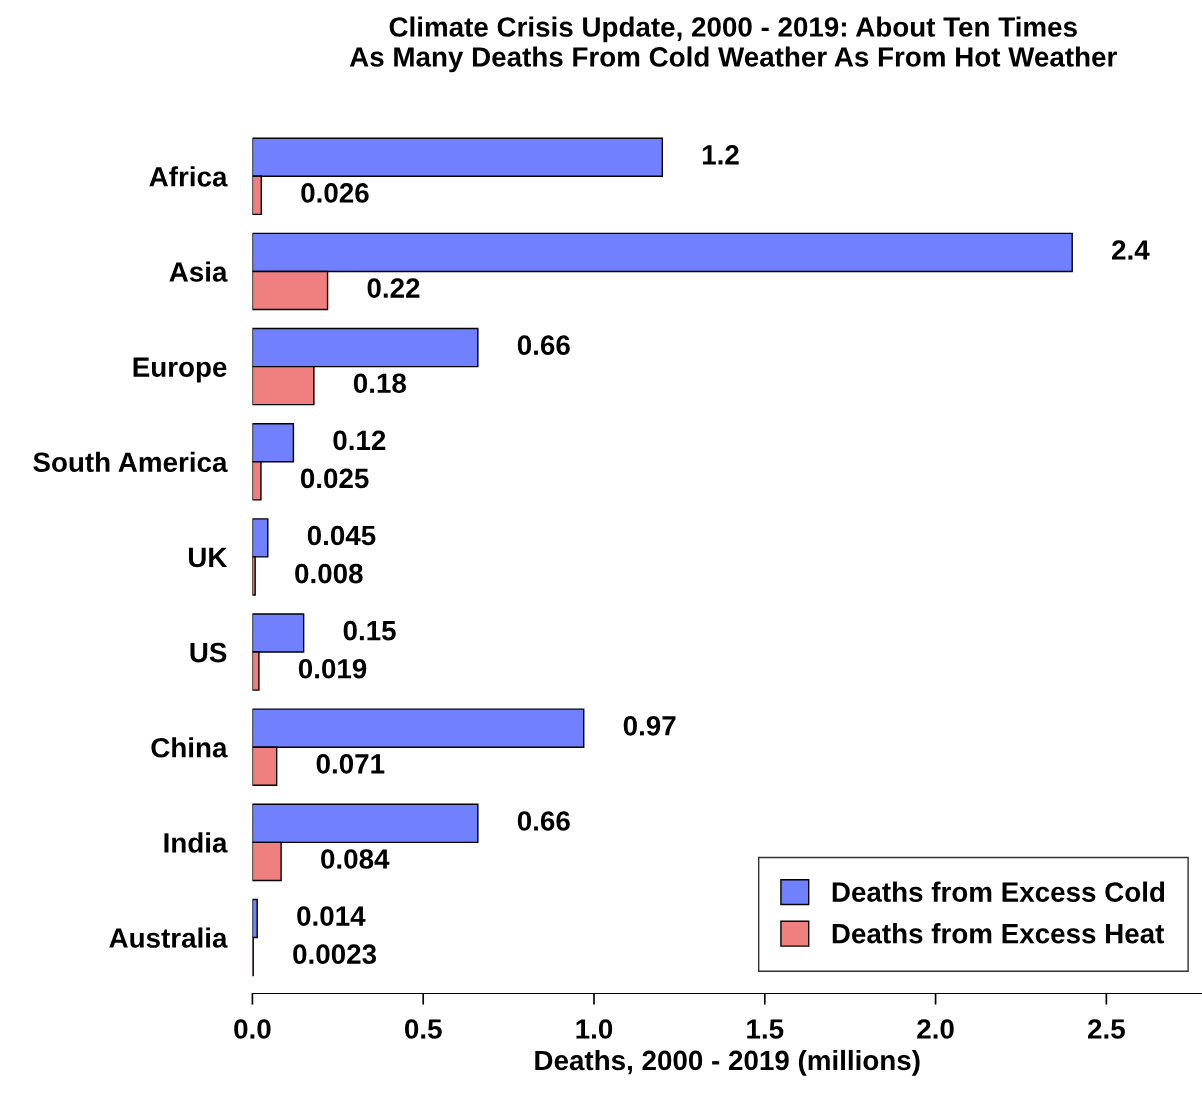 This screenshot has height=1097, width=1202. What do you see at coordinates (329, 573) in the screenshot?
I see `data-label: 0.008` at bounding box center [329, 573].